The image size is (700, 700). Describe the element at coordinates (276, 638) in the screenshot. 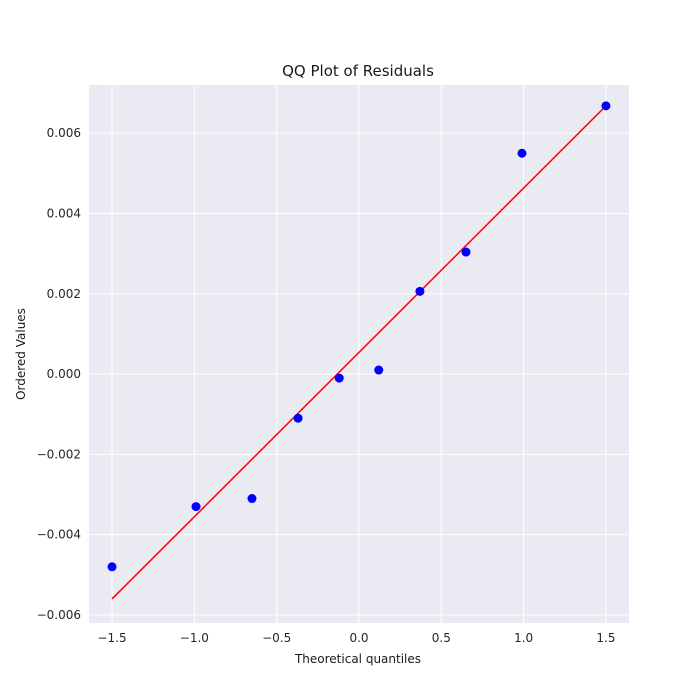

I see `x-tick-label: −0.5` at that location.